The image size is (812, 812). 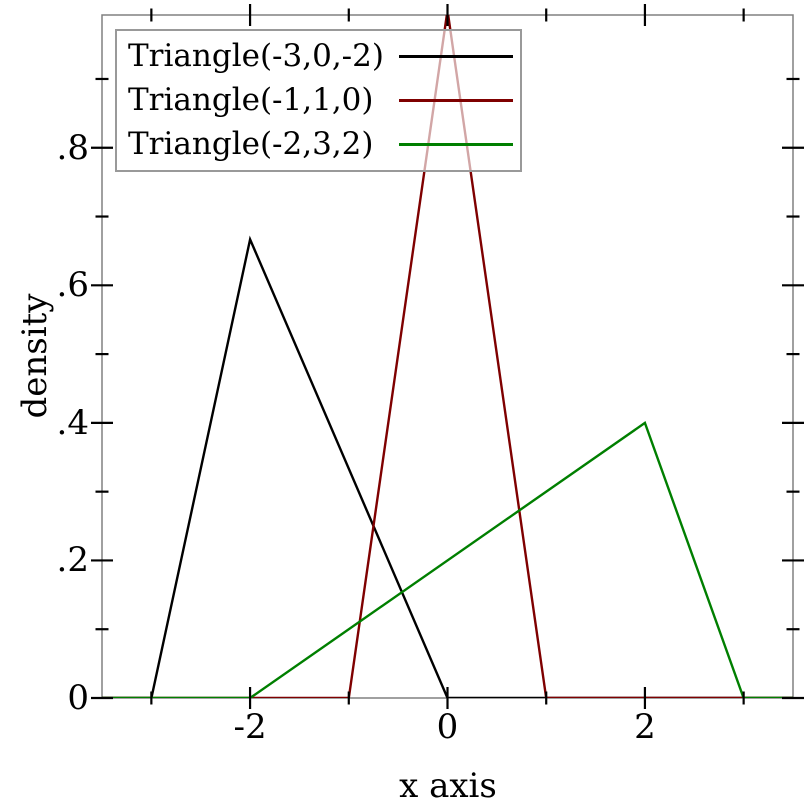 I want to click on legend-entry: Triangle(-1,1,0), so click(x=318, y=100).